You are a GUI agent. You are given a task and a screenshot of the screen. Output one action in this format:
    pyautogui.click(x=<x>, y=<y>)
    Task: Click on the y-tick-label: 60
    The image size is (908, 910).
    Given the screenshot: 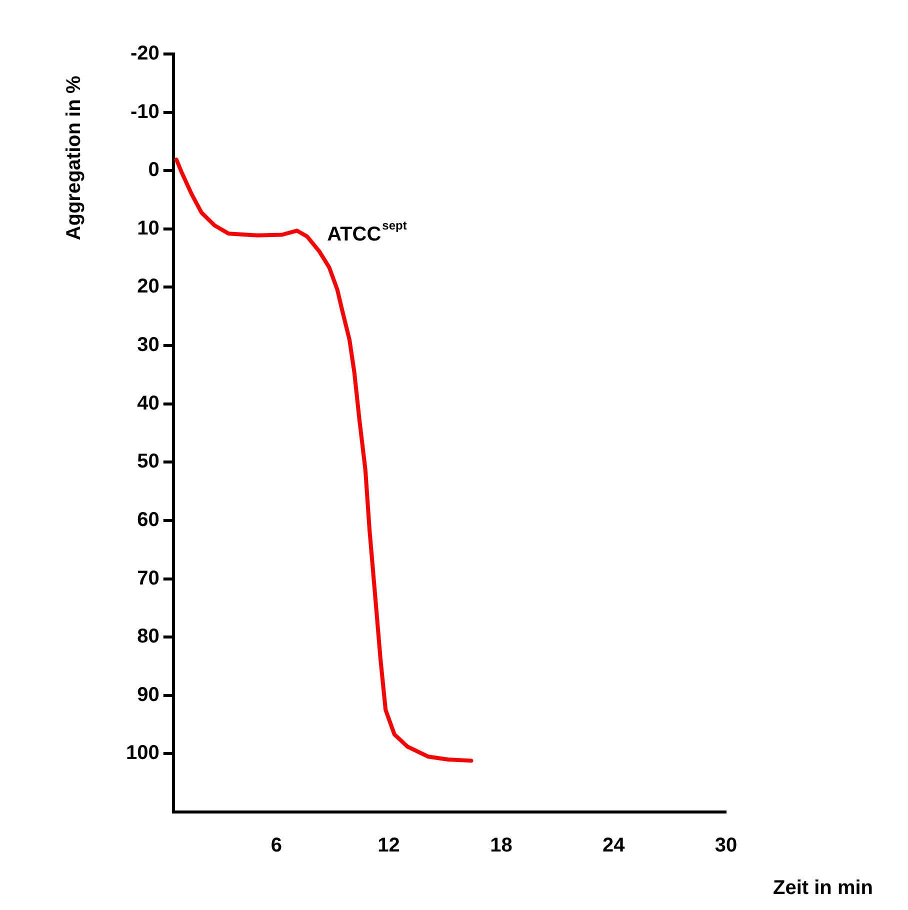 What is the action you would take?
    pyautogui.click(x=148, y=519)
    